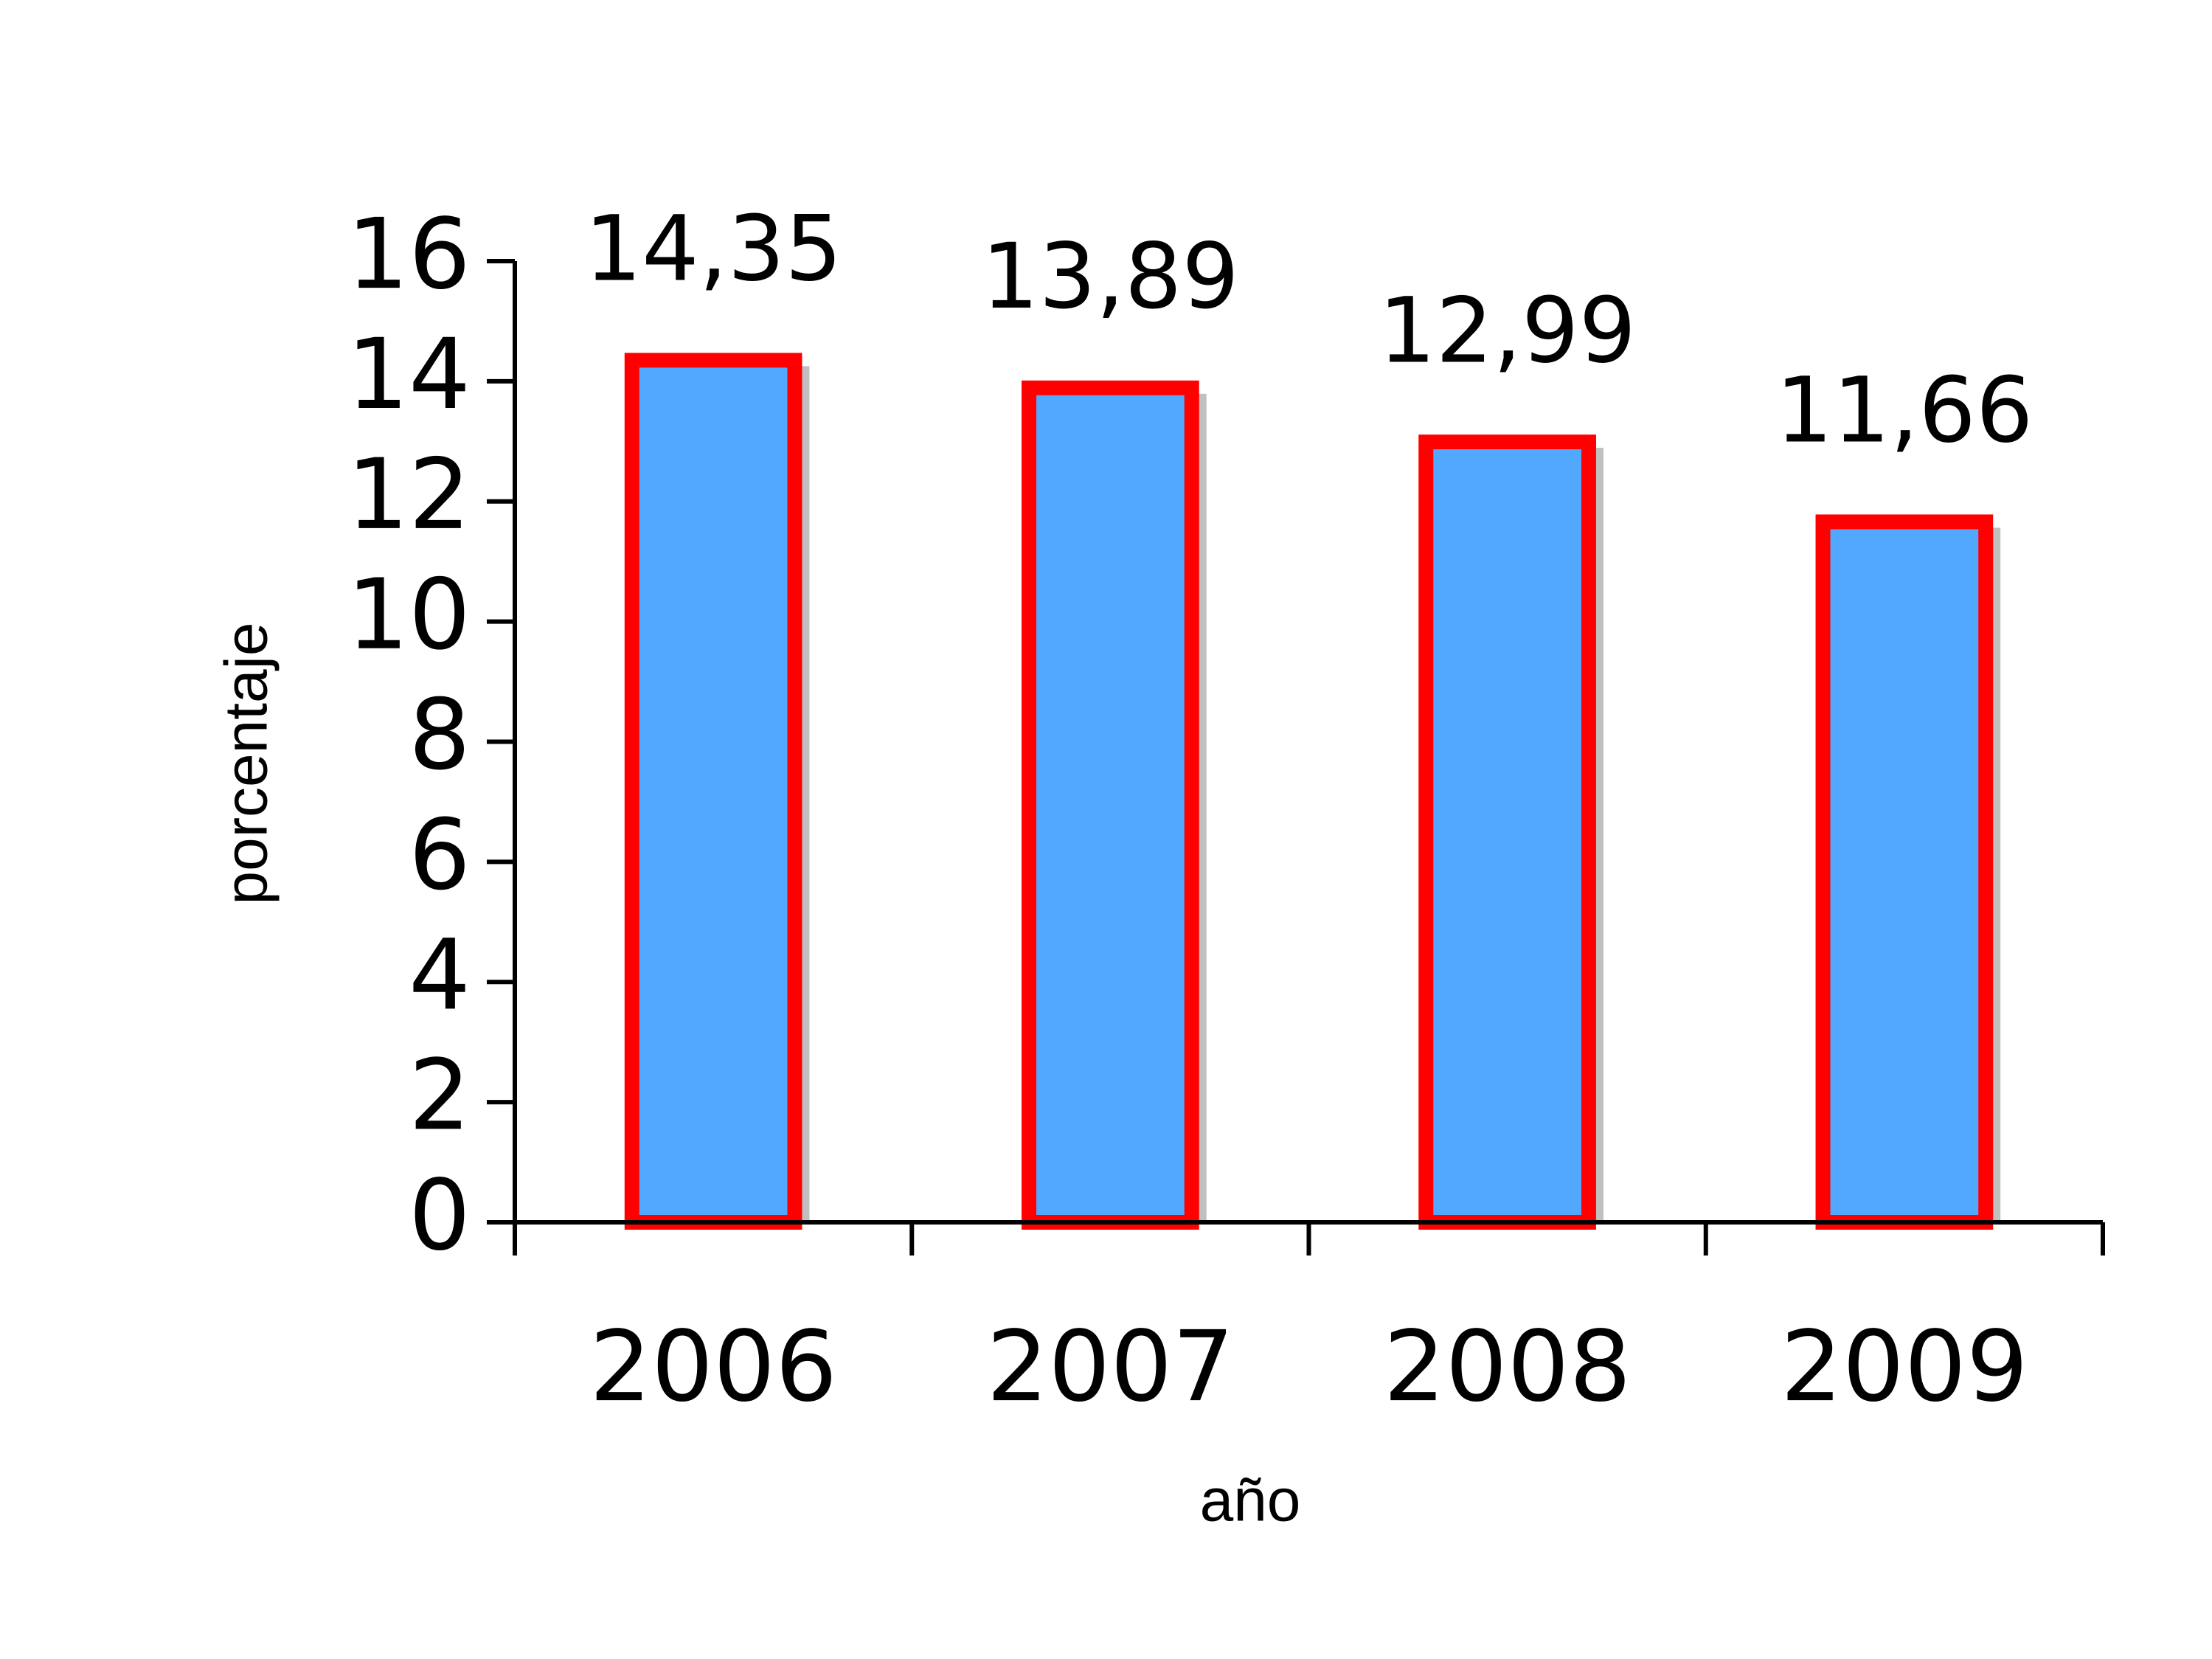  Describe the element at coordinates (713, 1367) in the screenshot. I see `x-tick-label: 2006` at that location.